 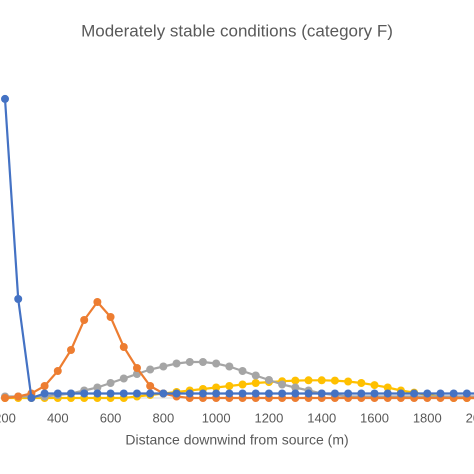 I want to click on x-tick-label: 200, so click(x=8, y=417).